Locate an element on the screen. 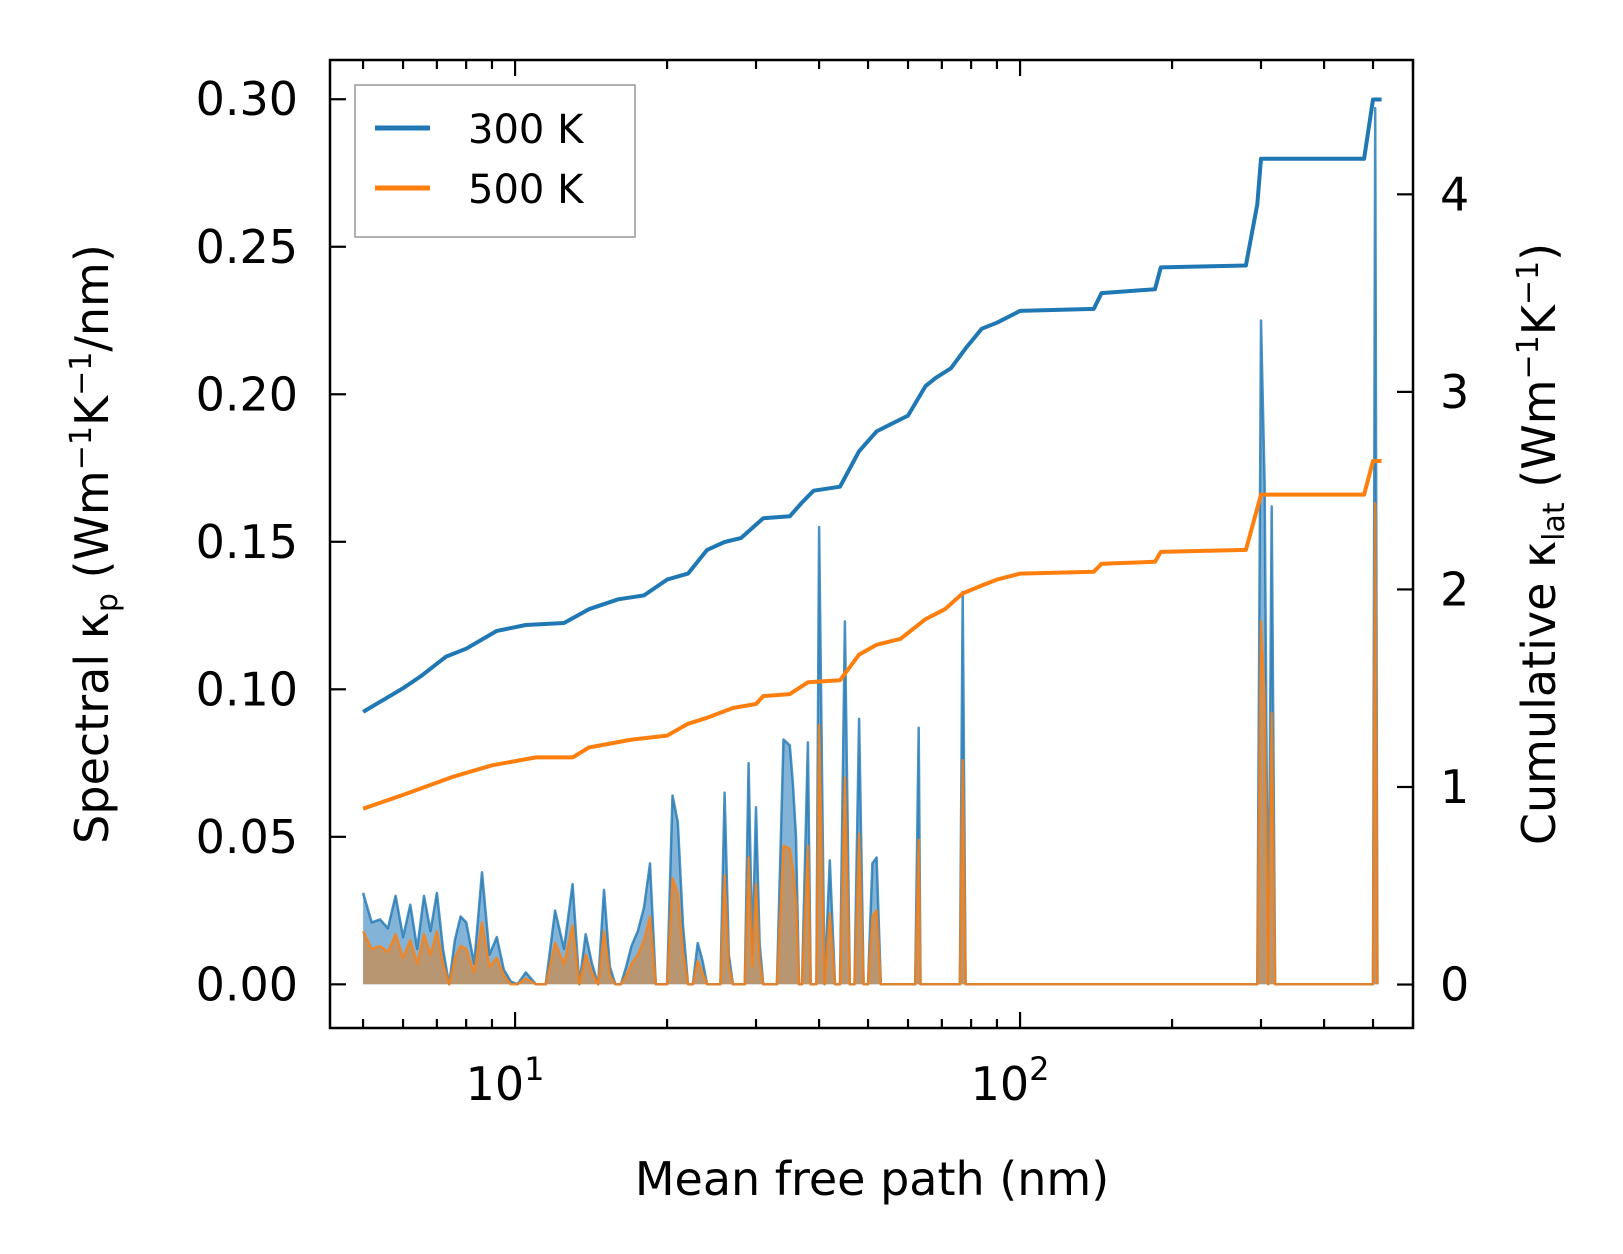 The width and height of the screenshot is (1623, 1254). right-axis-title-k: K is located at coordinates (1539, 319).